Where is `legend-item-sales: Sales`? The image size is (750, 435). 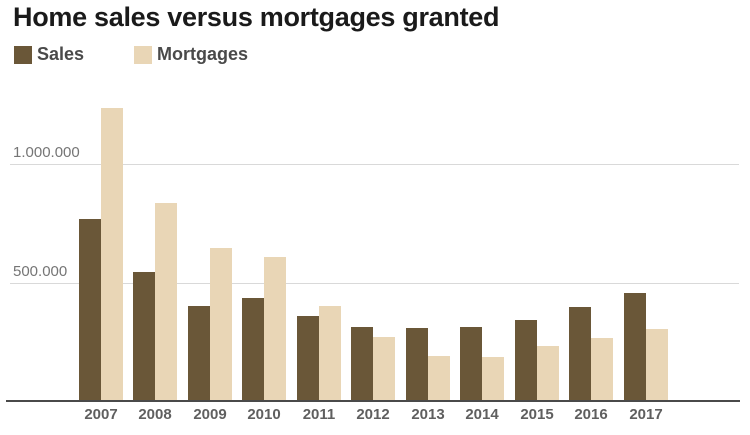 legend-item-sales: Sales is located at coordinates (49, 54).